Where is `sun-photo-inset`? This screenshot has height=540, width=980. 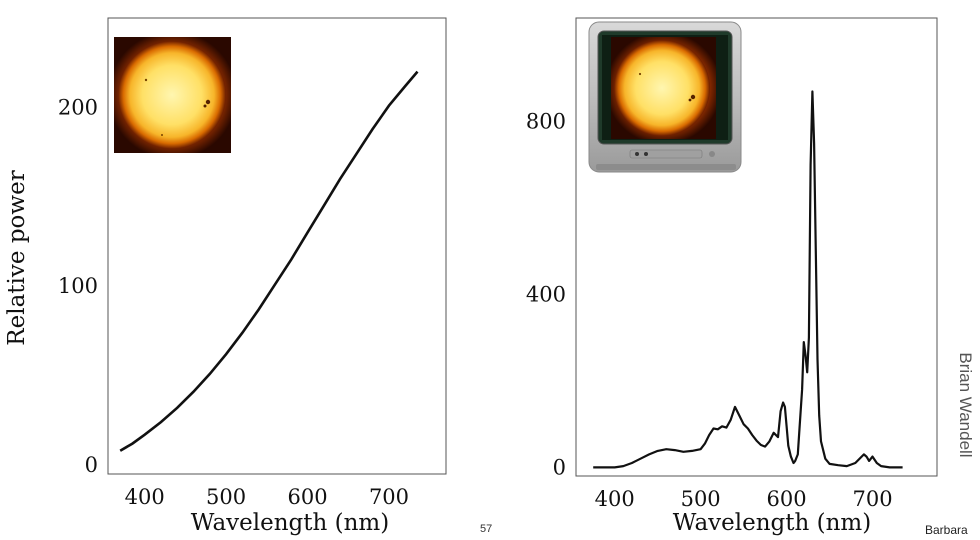 sun-photo-inset is located at coordinates (172, 95).